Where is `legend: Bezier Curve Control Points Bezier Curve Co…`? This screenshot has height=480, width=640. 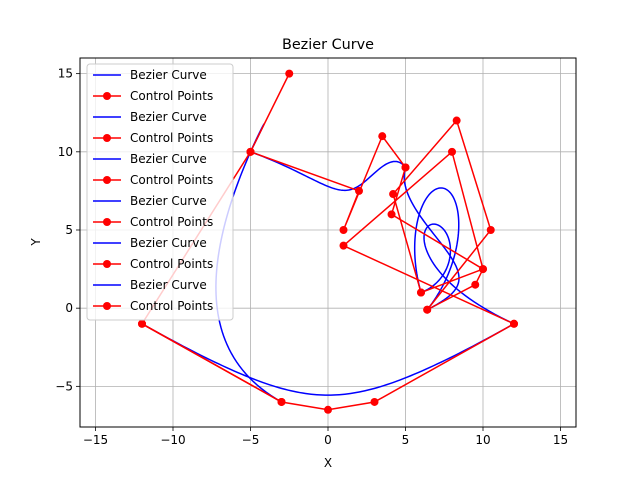 legend: Bezier Curve Control Points Bezier Curve Co… is located at coordinates (160, 192).